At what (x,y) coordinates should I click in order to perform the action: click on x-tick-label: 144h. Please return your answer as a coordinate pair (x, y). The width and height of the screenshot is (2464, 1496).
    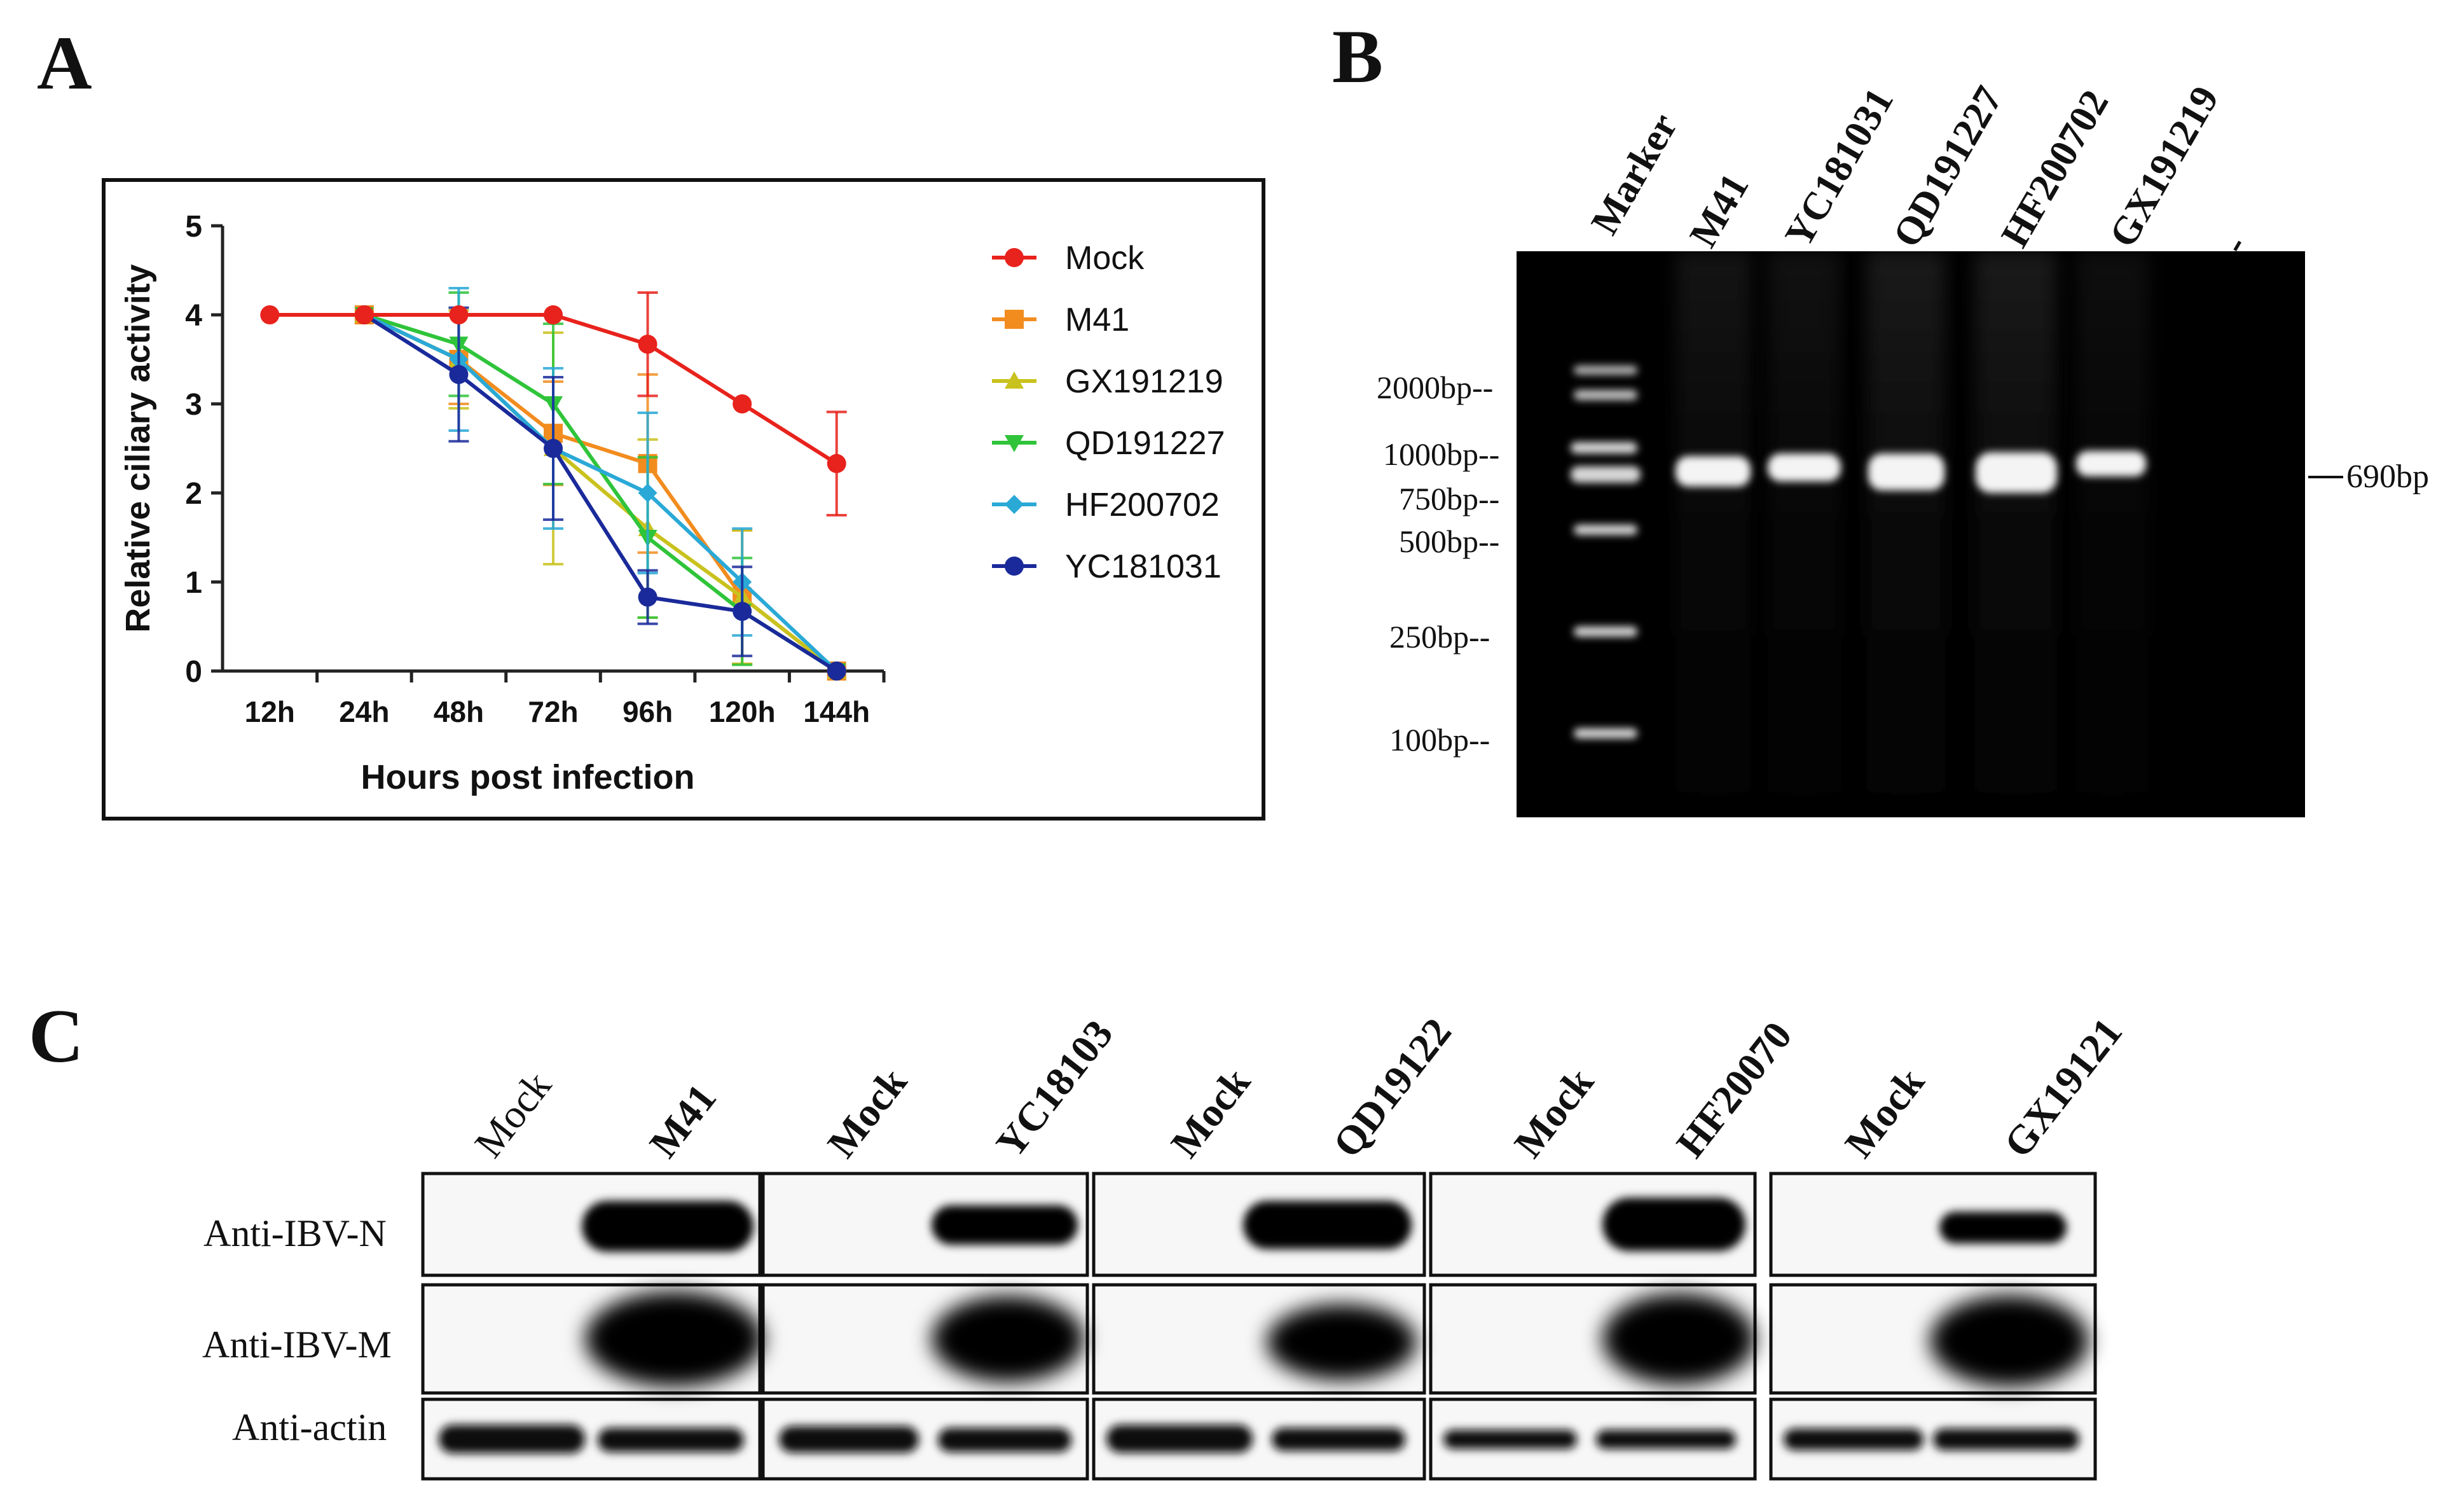
    Looking at the image, I should click on (837, 712).